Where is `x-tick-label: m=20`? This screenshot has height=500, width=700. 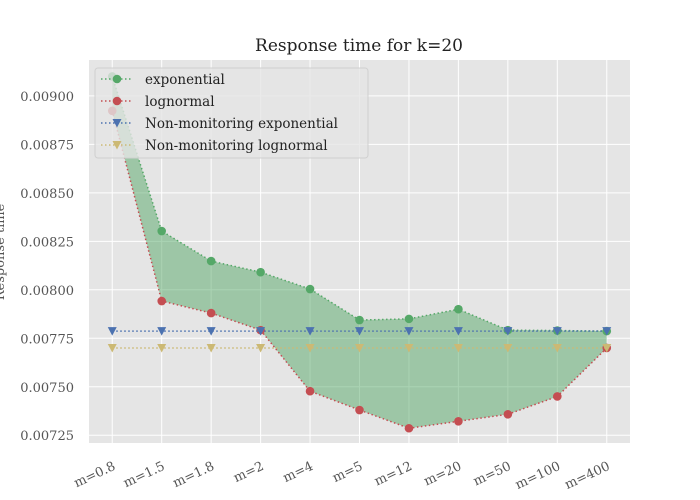
x-tick-label: m=20 is located at coordinates (443, 474).